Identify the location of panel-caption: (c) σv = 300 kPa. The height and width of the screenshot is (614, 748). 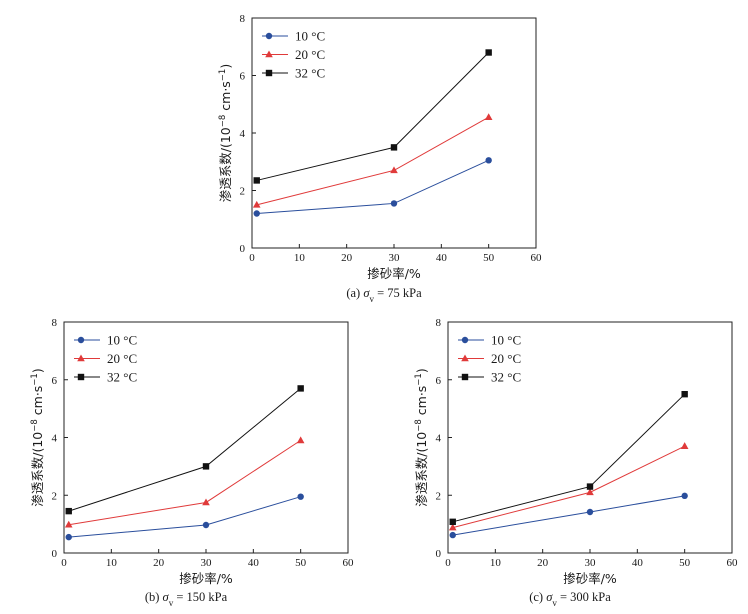
(570, 599).